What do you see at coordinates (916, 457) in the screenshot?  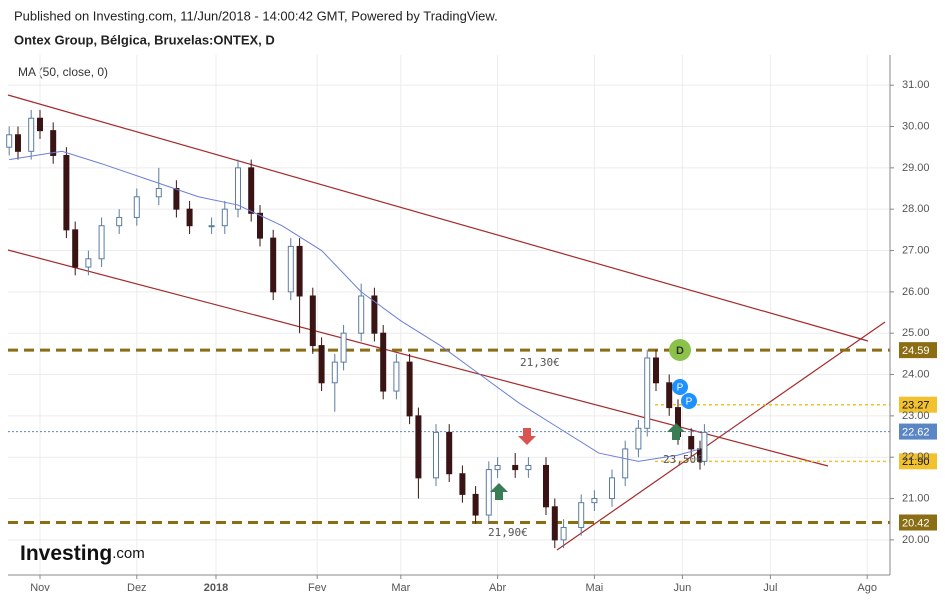 I see `y-tick-label: 22.00` at bounding box center [916, 457].